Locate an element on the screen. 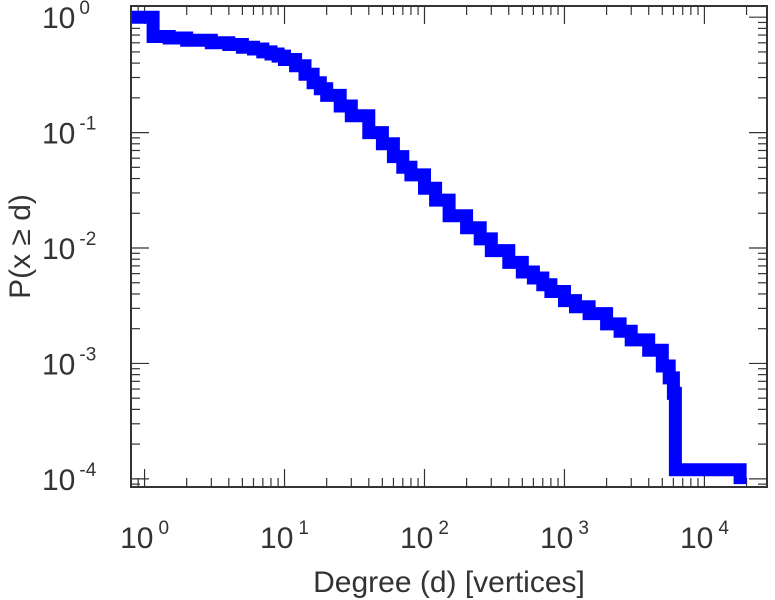 The height and width of the screenshot is (600, 775). y-tick-label: 10 -3 is located at coordinates (69, 362).